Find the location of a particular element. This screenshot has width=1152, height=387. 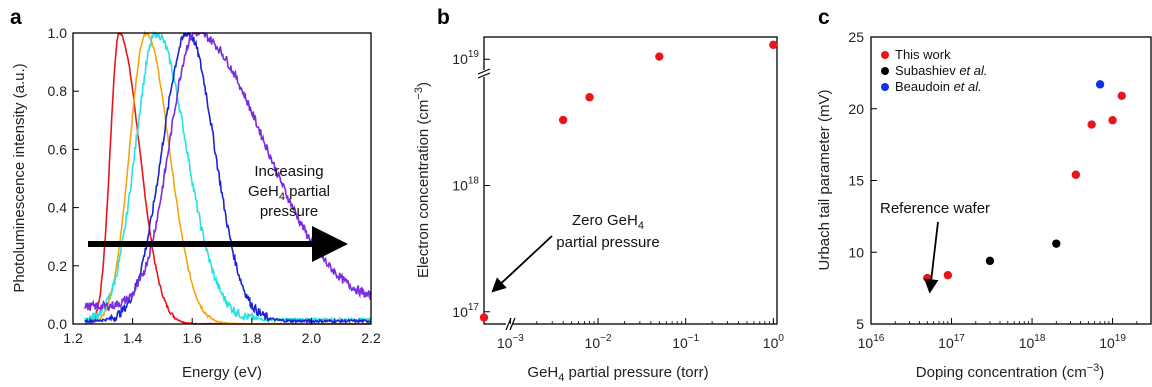

panel-c-ytick-label: 10 is located at coordinates (856, 252).